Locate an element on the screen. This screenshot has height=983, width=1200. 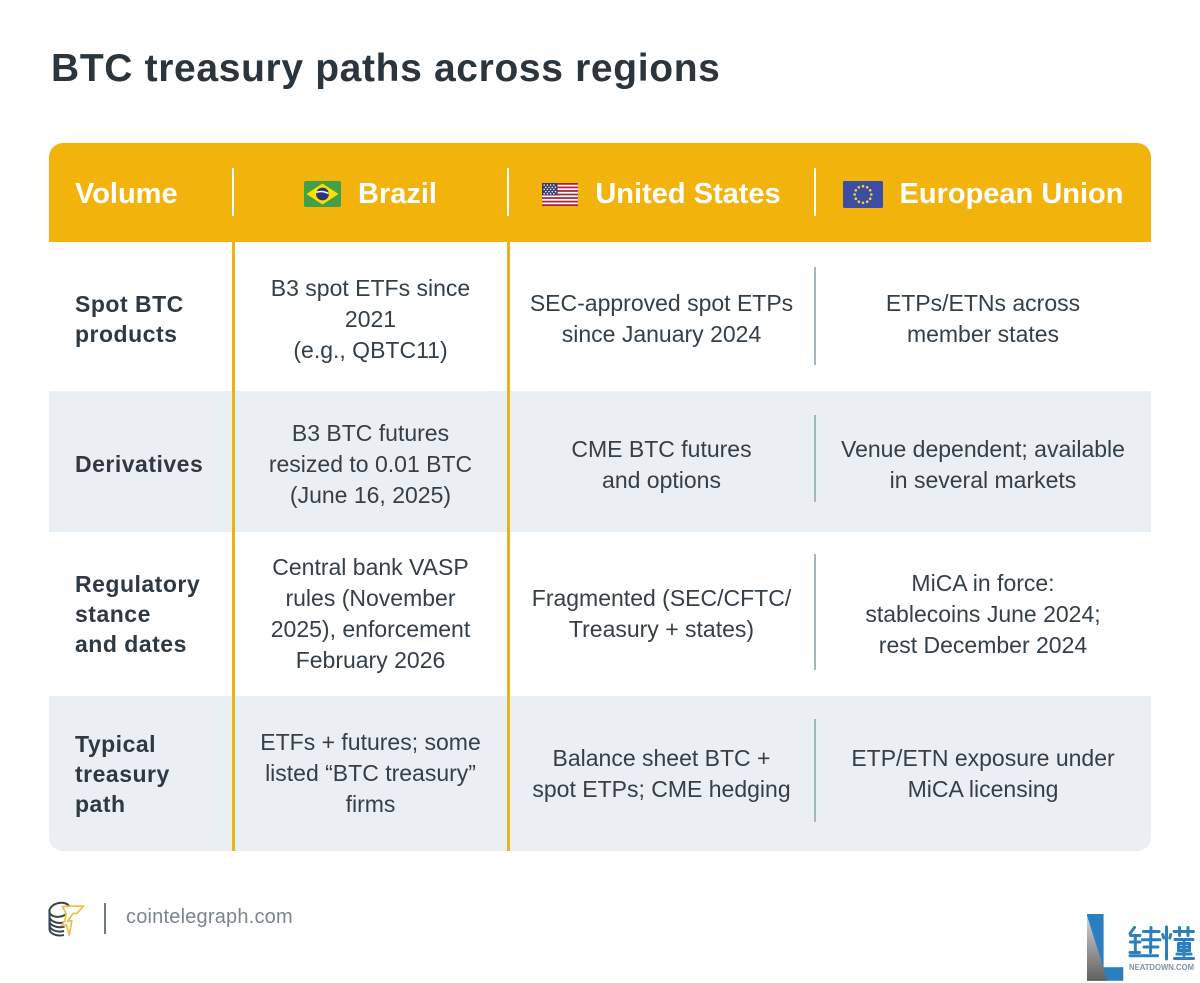
svg-text: NEATDOWN.COM is located at coordinates (1161, 967).